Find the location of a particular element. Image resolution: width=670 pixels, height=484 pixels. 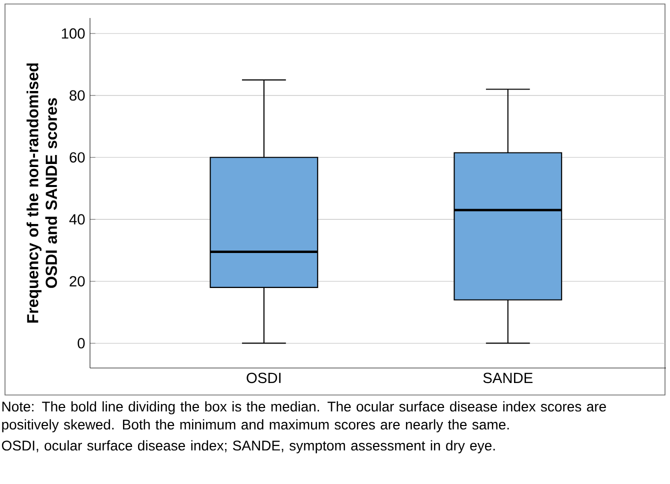

y-tick-label: 20 is located at coordinates (77, 281).